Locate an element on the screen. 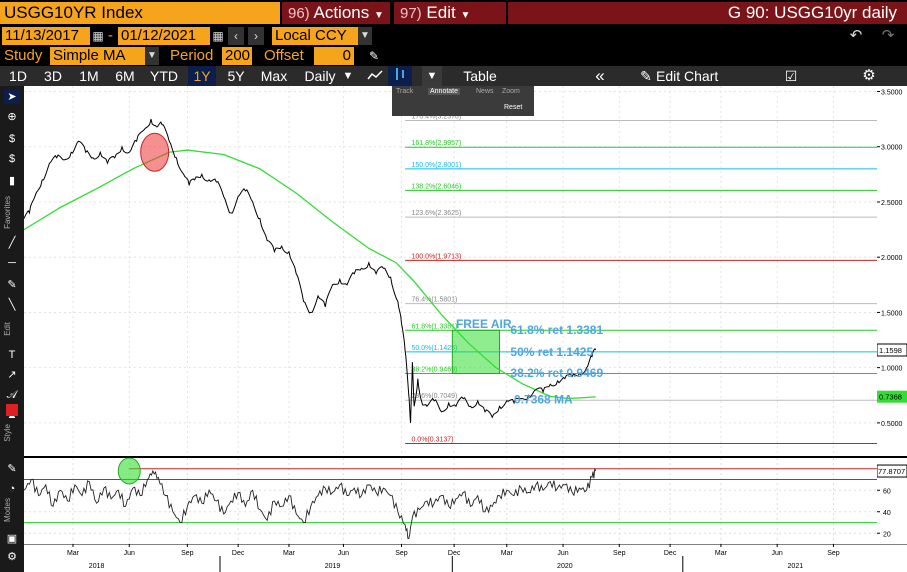 The height and width of the screenshot is (572, 907). study-bar: Study Simple MA ▼ Period 200 Offset 0 ✎ is located at coordinates (453, 56).